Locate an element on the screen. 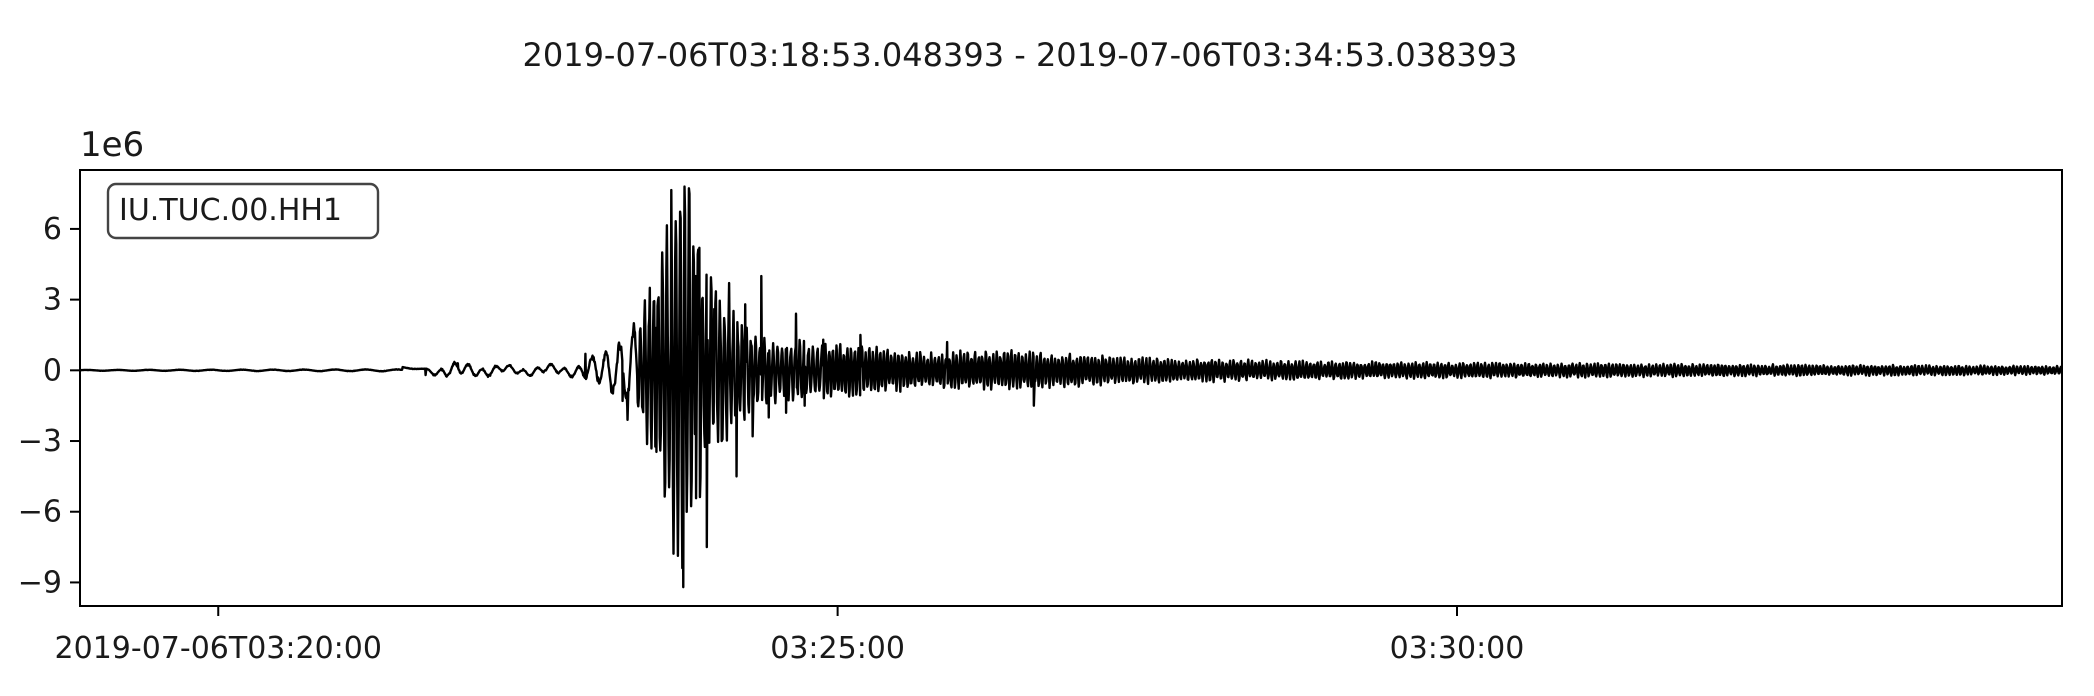  legend-label: IU.TUC.00.HH1 is located at coordinates (230, 210).